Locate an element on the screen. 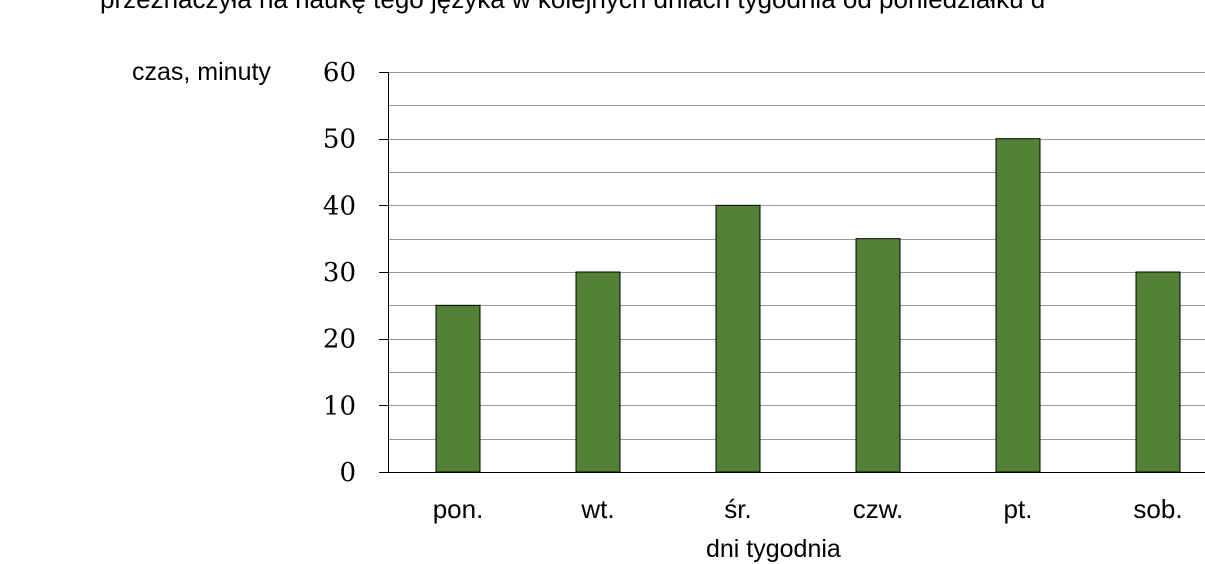 This screenshot has width=1205, height=564. x-tick-label: wt. is located at coordinates (597, 509).